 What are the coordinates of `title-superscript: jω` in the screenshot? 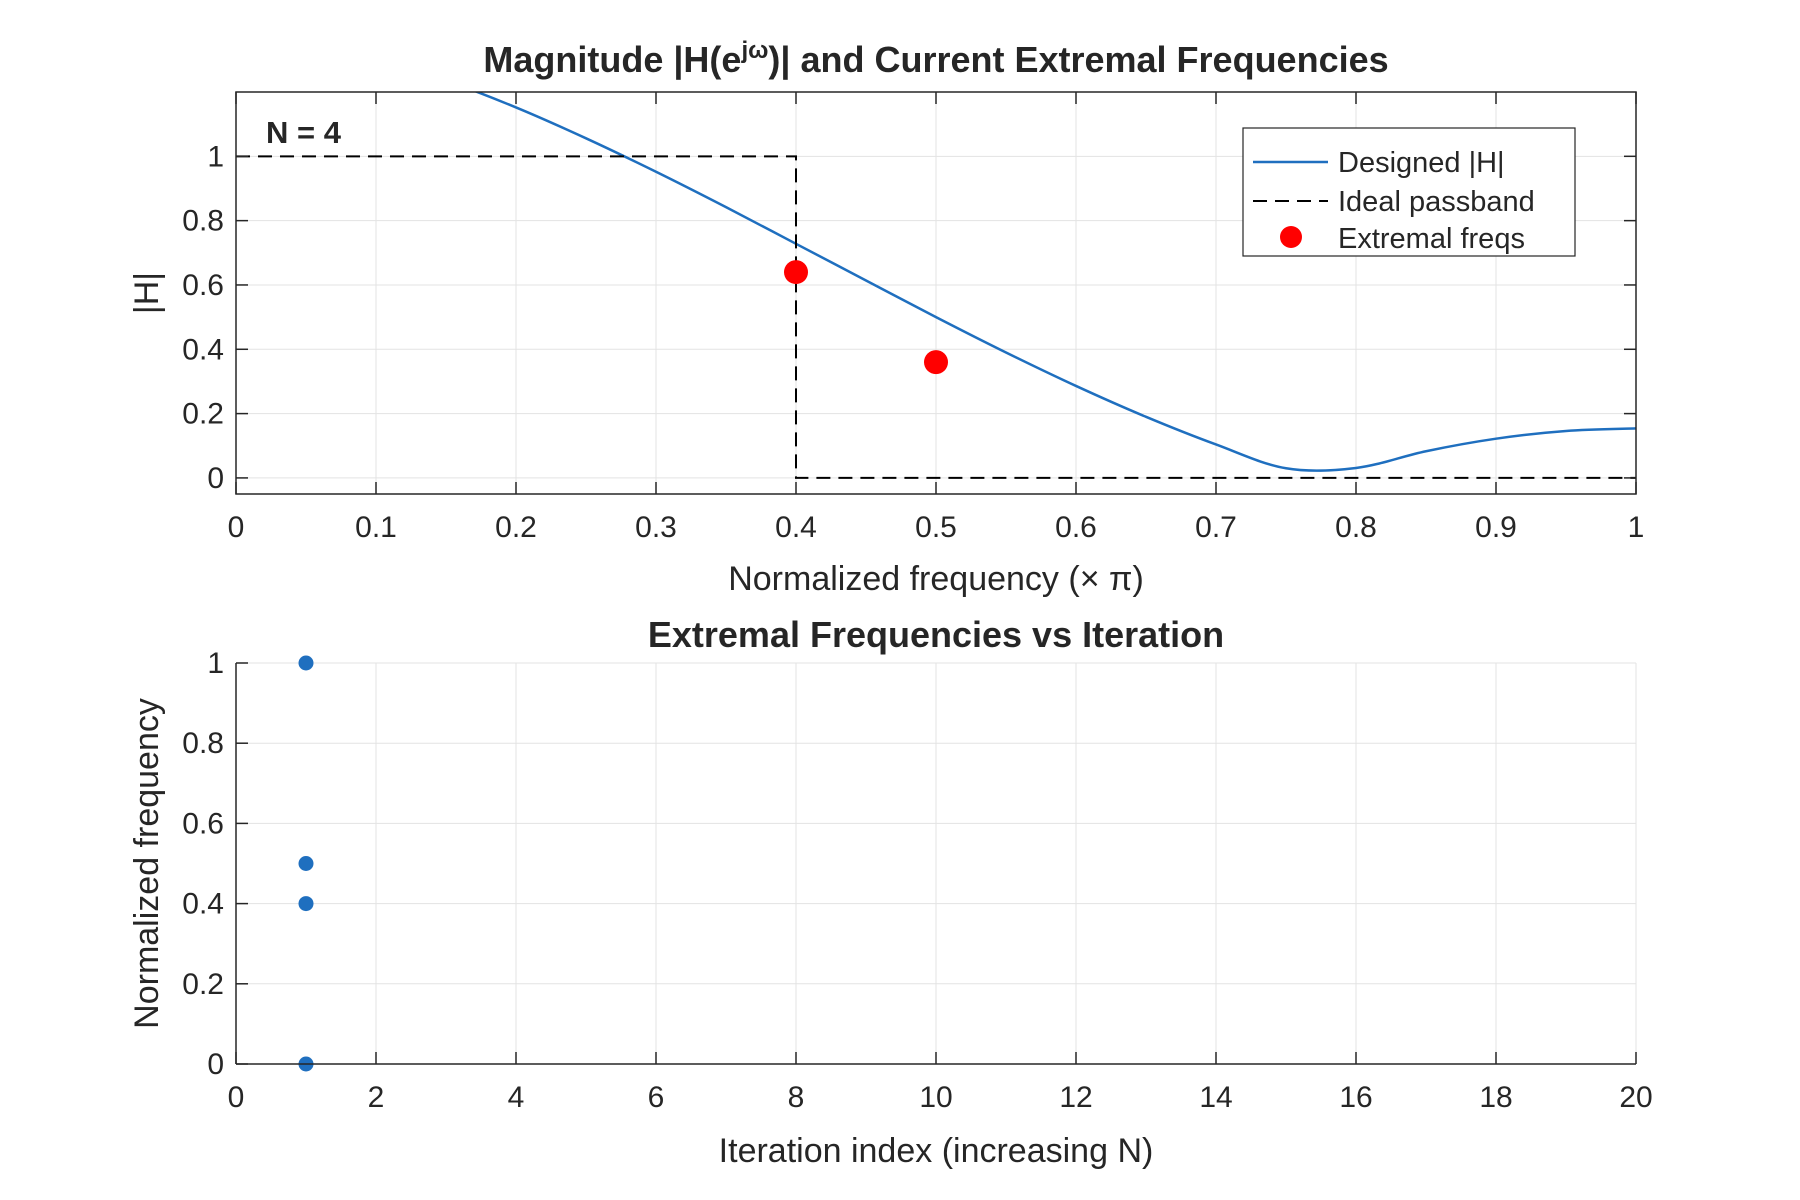 It's located at (754, 50).